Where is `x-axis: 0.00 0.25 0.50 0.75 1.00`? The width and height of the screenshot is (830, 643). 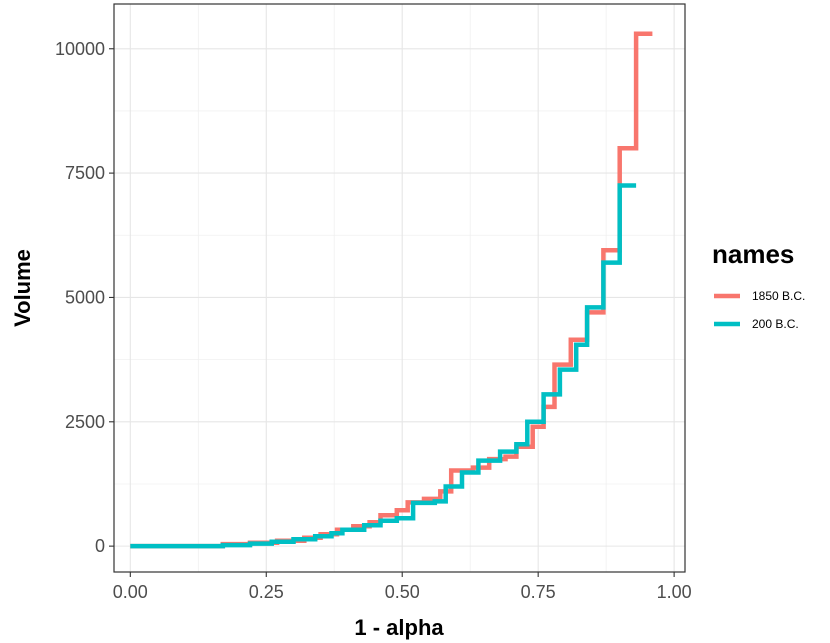
x-axis: 0.00 0.25 0.50 0.75 1.00 is located at coordinates (402, 587).